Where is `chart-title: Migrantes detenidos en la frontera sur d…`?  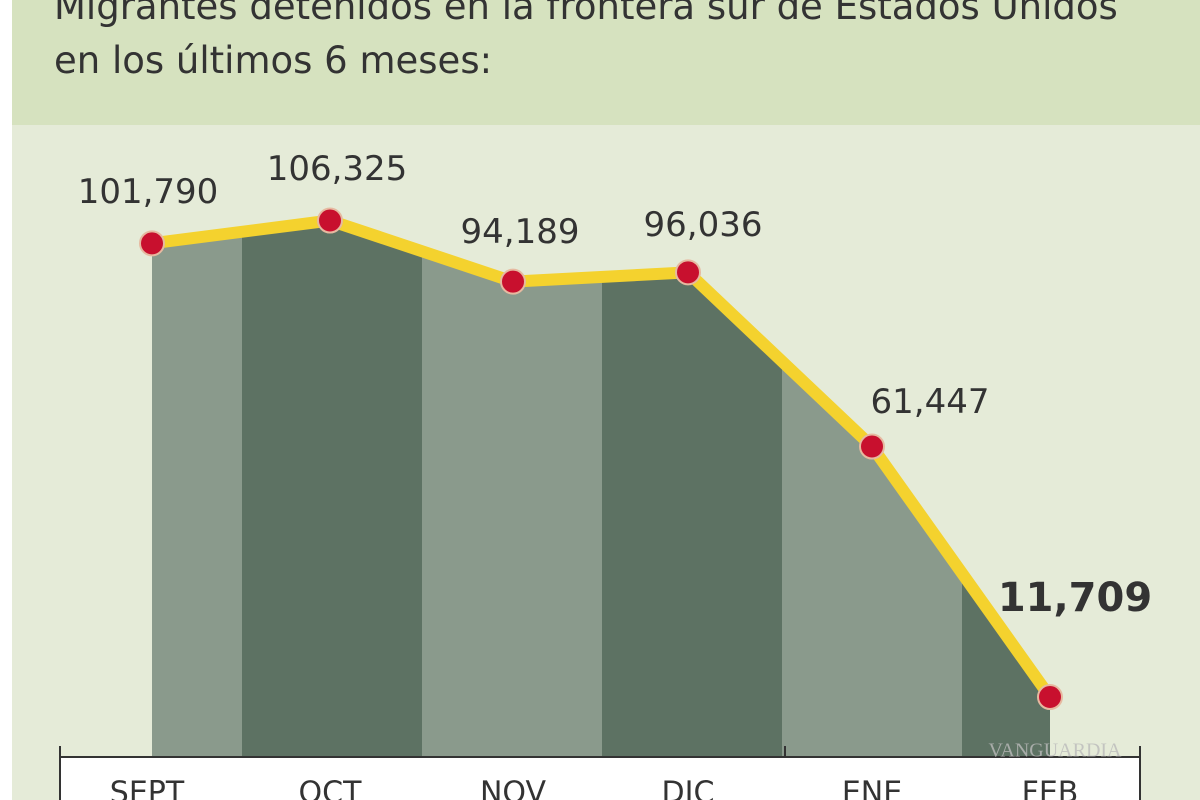
chart-title: Migrantes detenidos en la frontera sur d… is located at coordinates (586, 41).